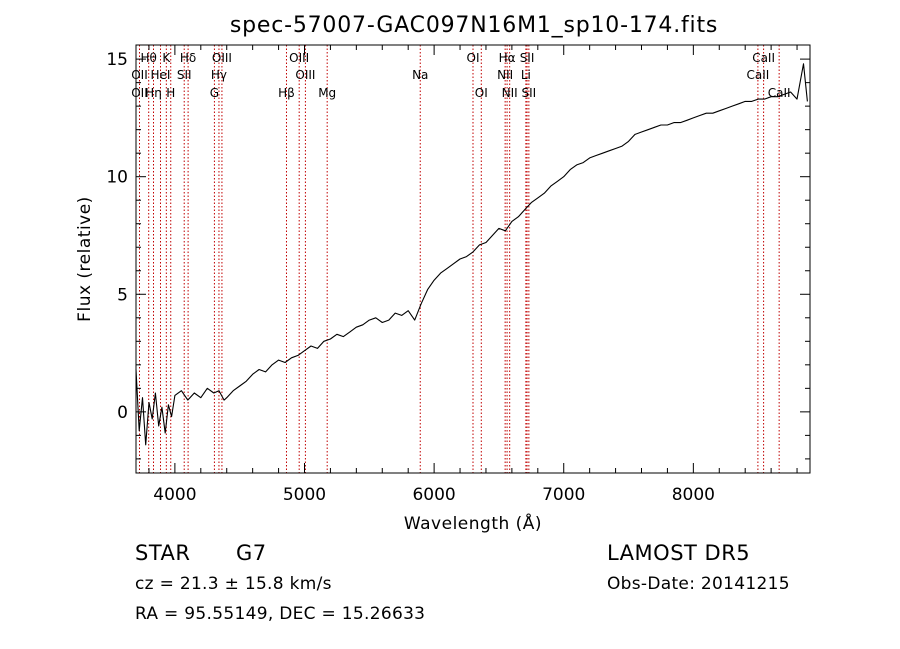  Describe the element at coordinates (507, 58) in the screenshot. I see `line-label: Hα` at that location.